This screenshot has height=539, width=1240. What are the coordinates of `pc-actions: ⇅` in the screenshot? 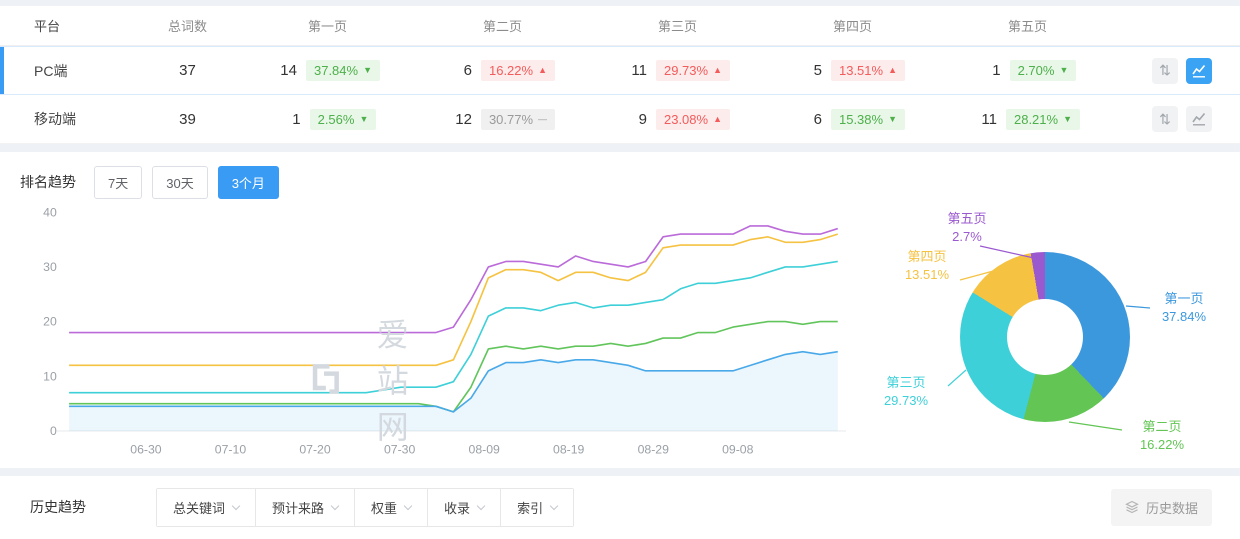 It's located at (1177, 70).